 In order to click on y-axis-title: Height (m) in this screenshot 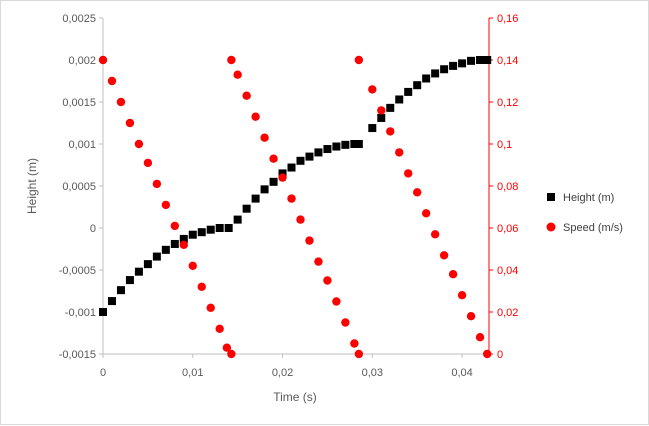, I will do `click(32, 186)`.